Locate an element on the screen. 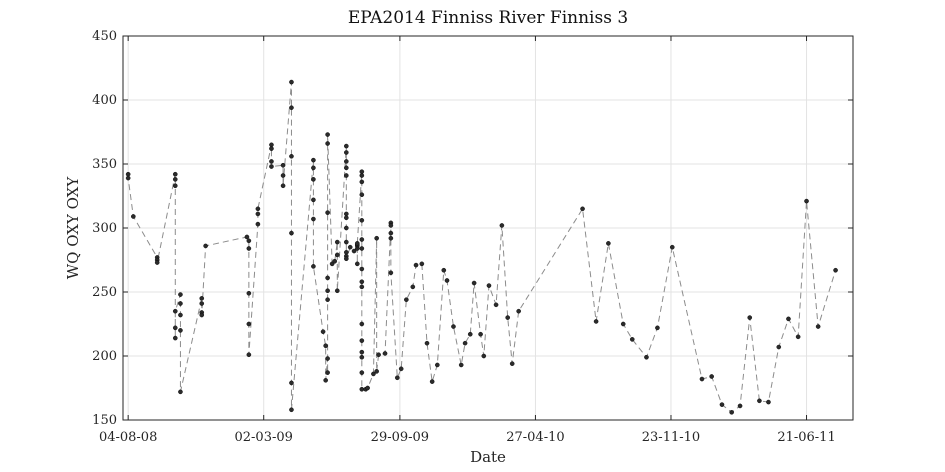 This screenshot has height=472, width=945. y-tick-label: 150 is located at coordinates (104, 420).